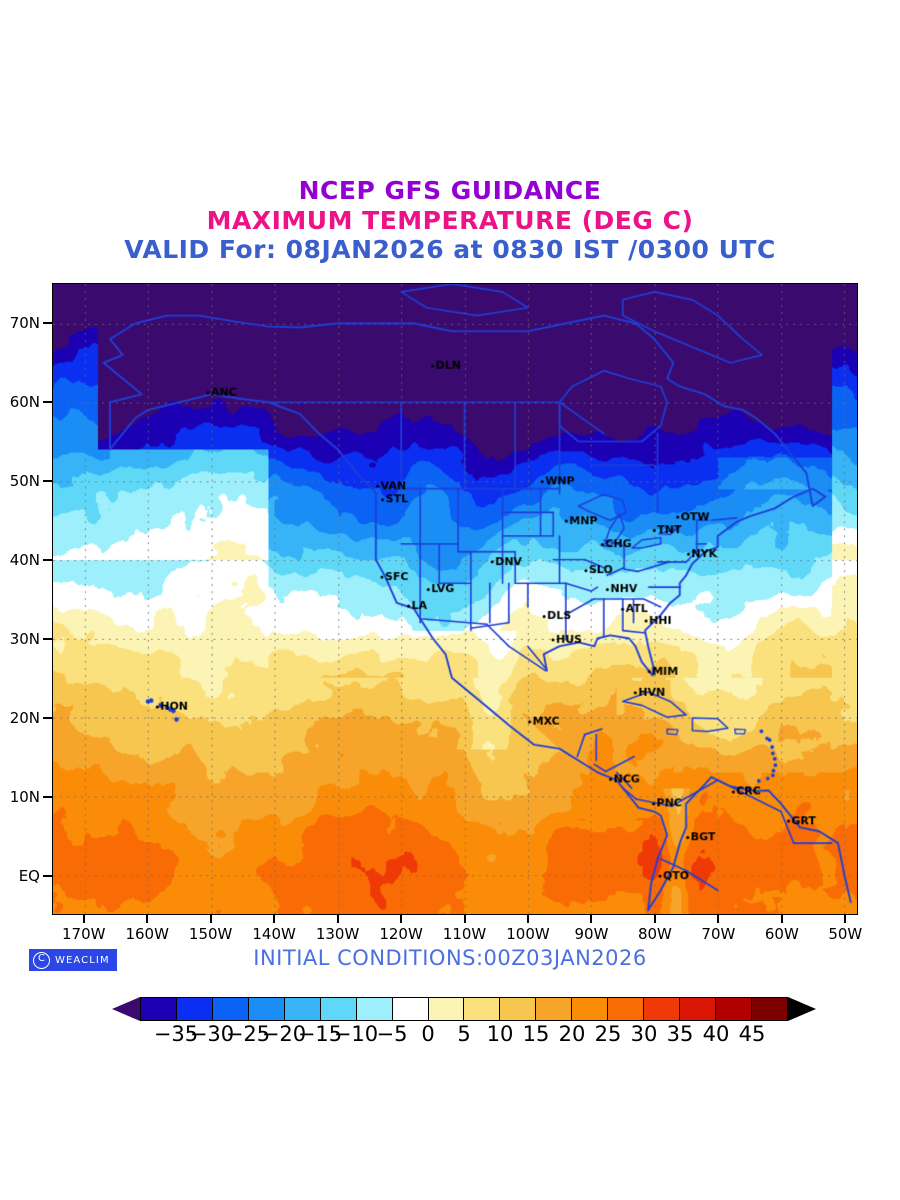  What do you see at coordinates (536, 1034) in the screenshot?
I see `colorbar-tick-label: 15` at bounding box center [536, 1034].